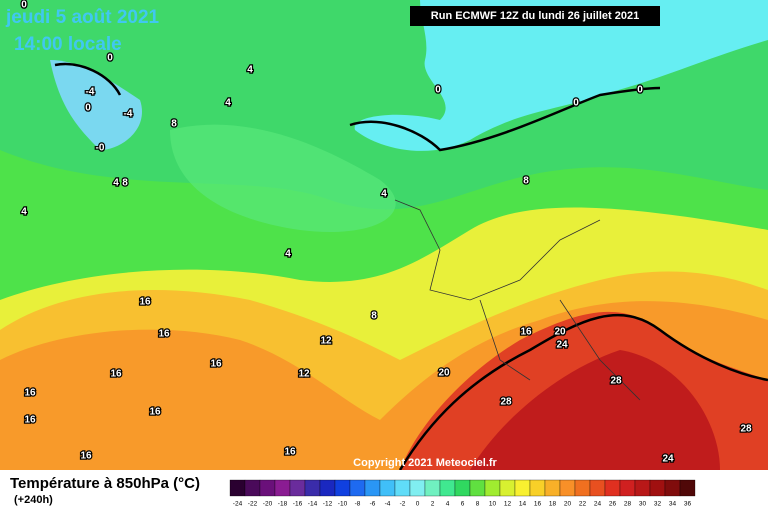 The width and height of the screenshot is (768, 517). What do you see at coordinates (90, 92) in the screenshot?
I see `contour-label: -4` at bounding box center [90, 92].